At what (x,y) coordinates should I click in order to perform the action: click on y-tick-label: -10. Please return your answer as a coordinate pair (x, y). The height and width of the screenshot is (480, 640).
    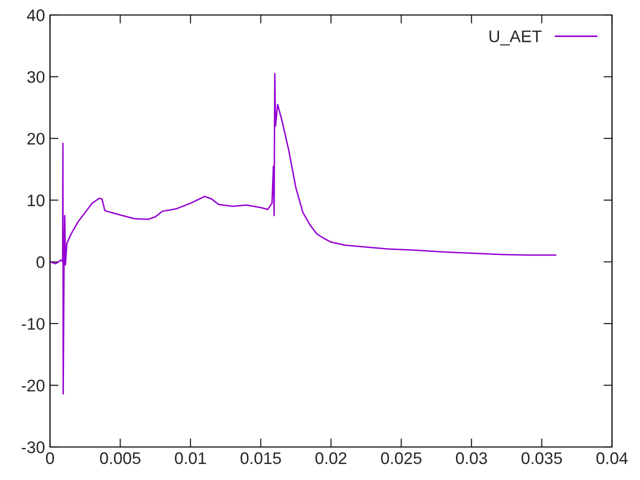
    Looking at the image, I should click on (33, 324).